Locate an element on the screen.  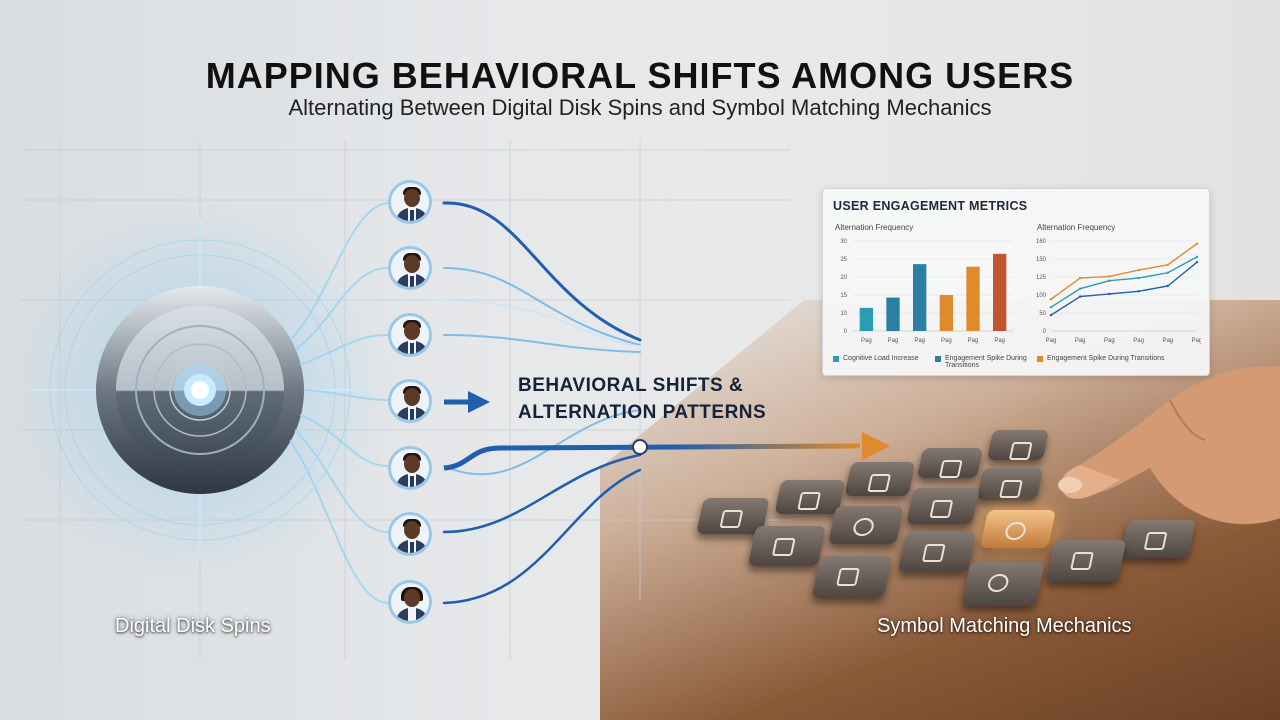
hand-image is located at coordinates (1169, 445).